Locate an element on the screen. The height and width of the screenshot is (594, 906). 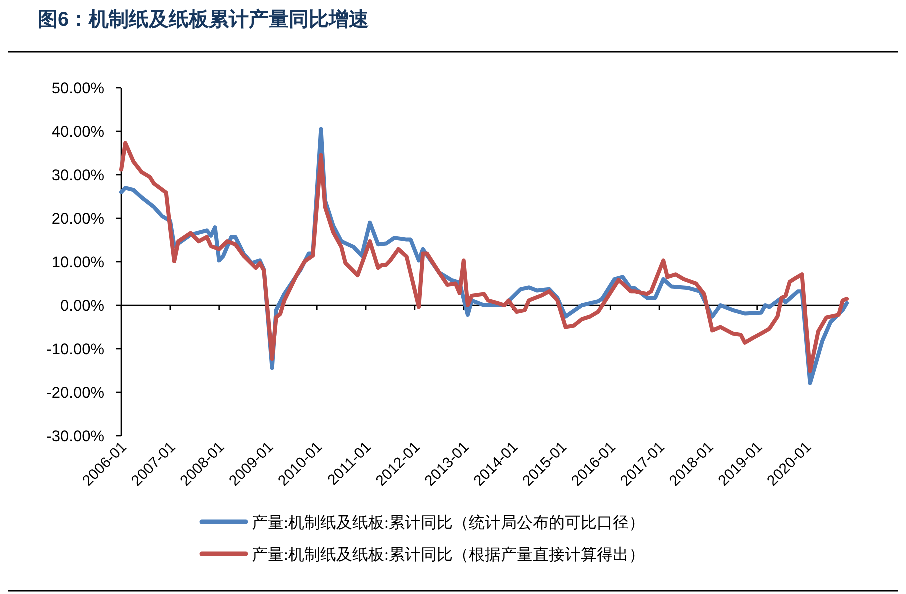
y-tick-label: 10.00% is located at coordinates (78, 263).